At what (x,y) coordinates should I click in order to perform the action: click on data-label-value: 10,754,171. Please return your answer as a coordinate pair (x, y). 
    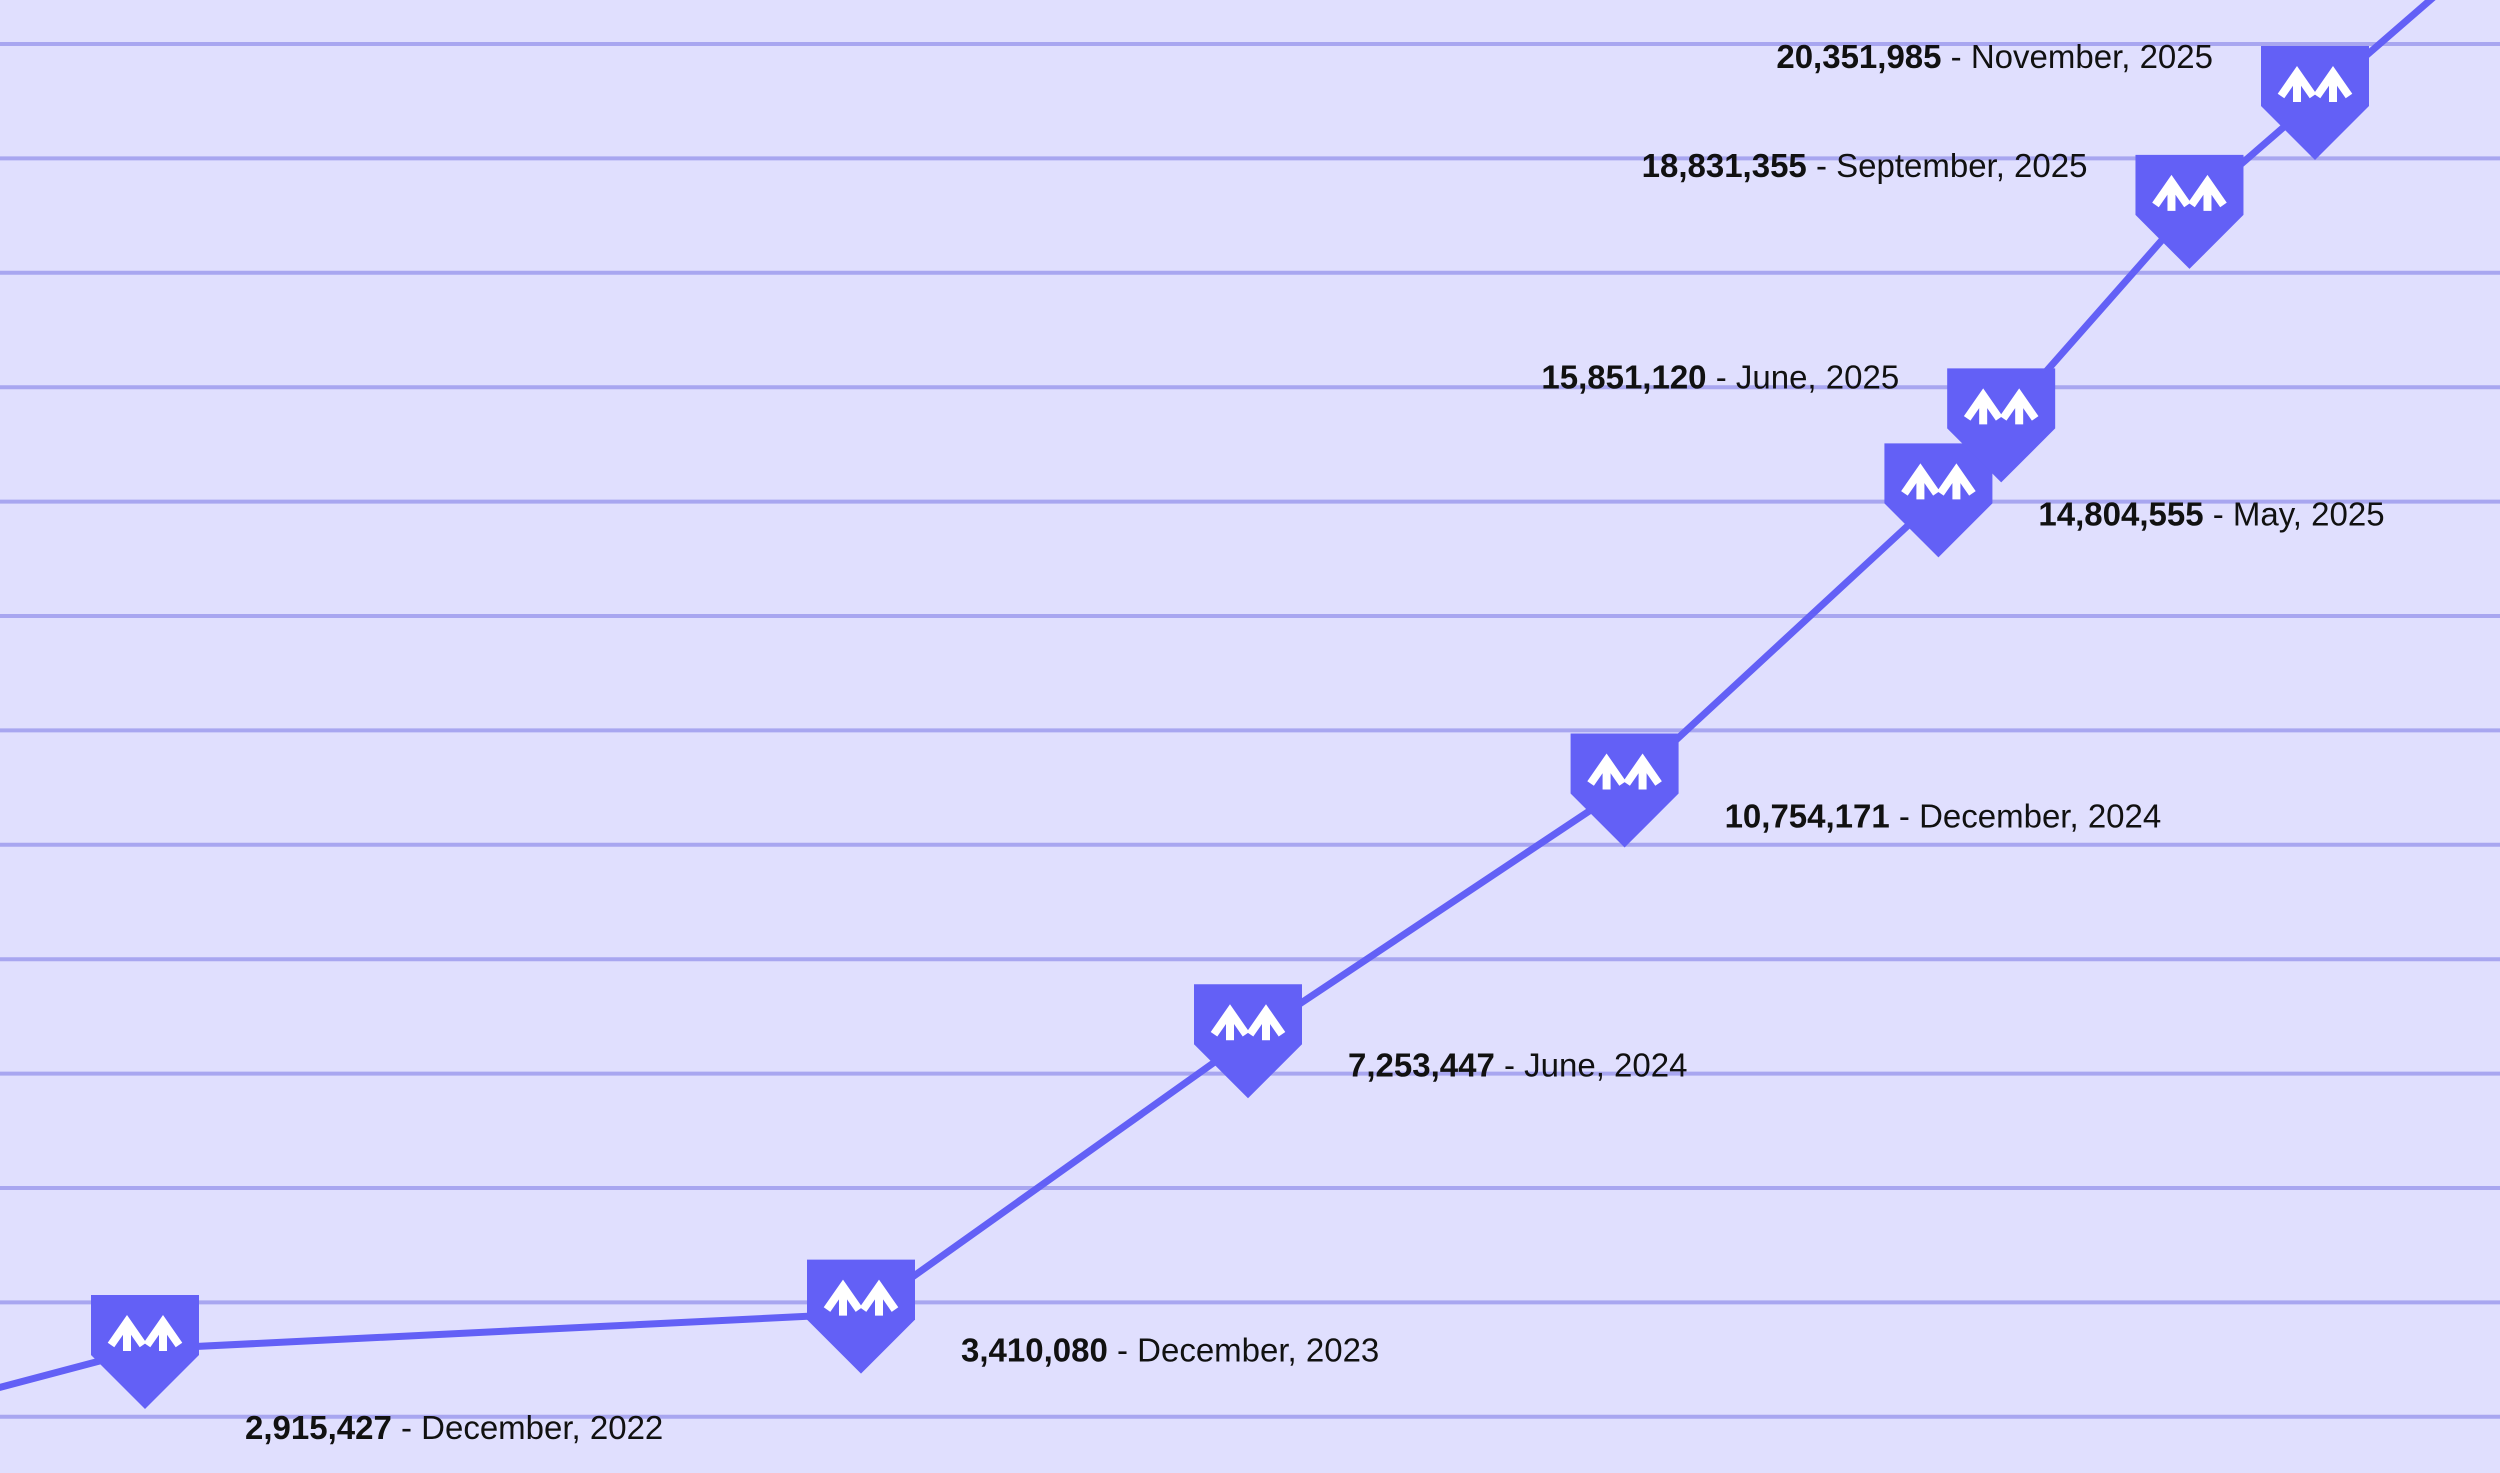
    Looking at the image, I should click on (1807, 816).